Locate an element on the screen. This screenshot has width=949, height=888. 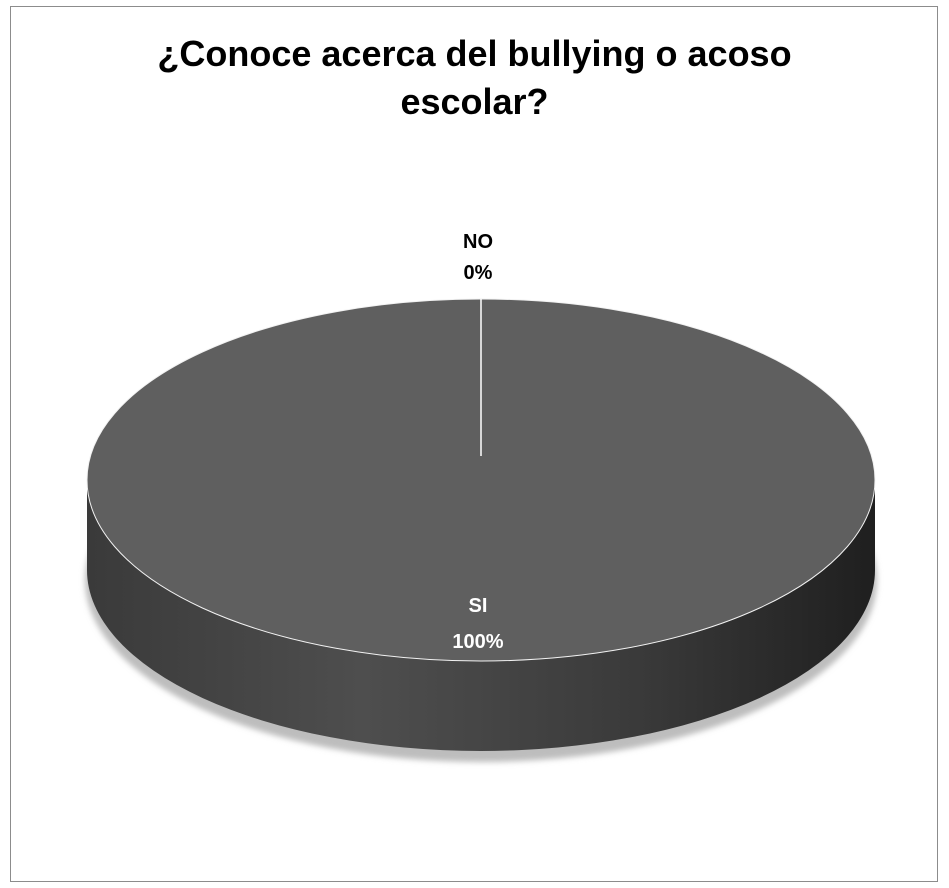
data-label-no-percent: 0% is located at coordinates (478, 273).